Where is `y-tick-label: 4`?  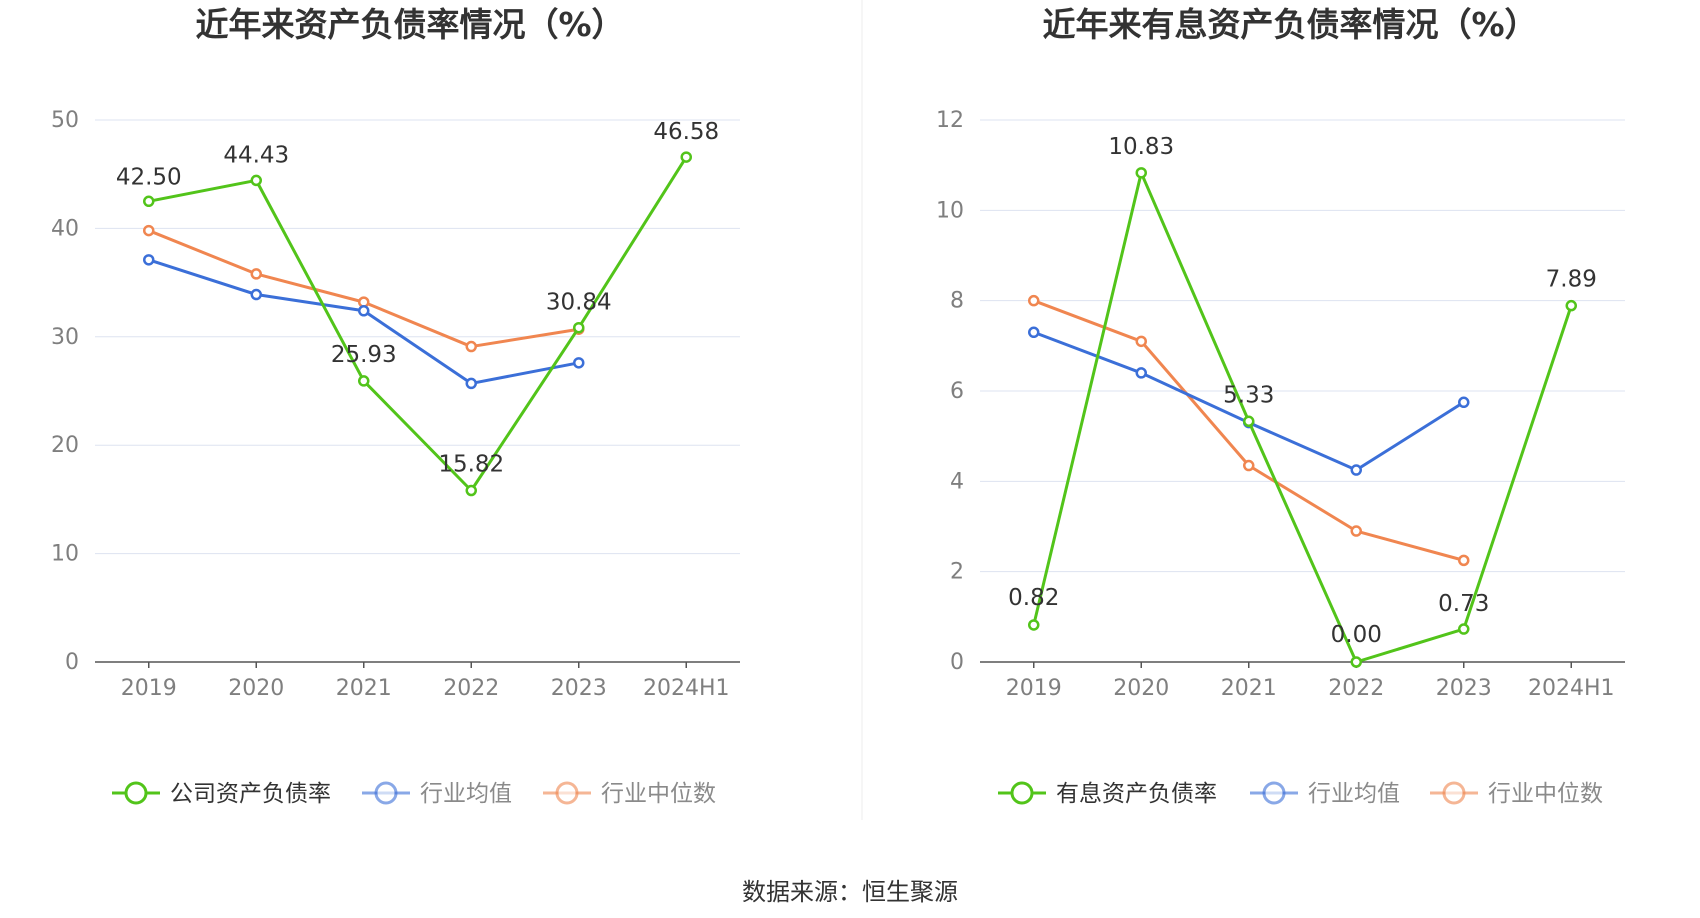
y-tick-label: 4 is located at coordinates (957, 481).